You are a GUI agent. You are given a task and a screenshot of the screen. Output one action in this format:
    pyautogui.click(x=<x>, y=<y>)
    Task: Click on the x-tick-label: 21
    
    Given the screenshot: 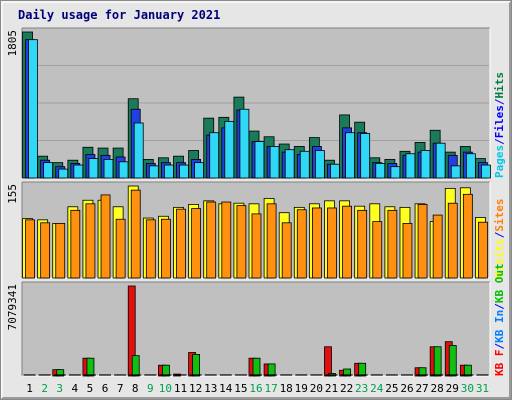 What is the action you would take?
    pyautogui.click(x=331, y=388)
    